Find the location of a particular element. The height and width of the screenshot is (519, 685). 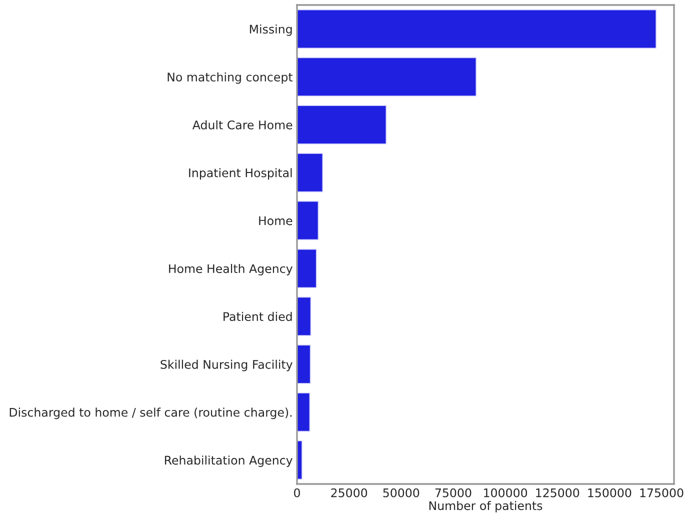

y-tick-label: Missing is located at coordinates (271, 30).